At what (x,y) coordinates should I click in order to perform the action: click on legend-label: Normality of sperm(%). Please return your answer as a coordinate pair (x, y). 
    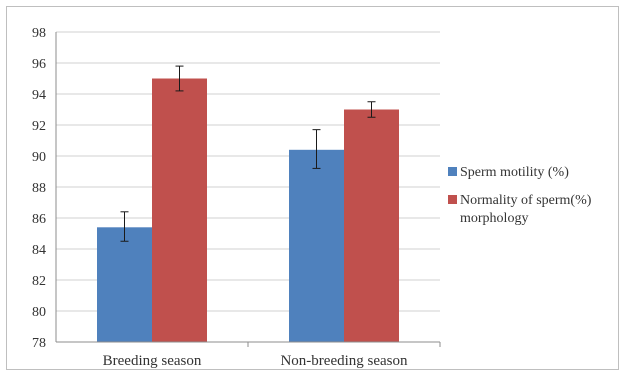
    Looking at the image, I should click on (526, 200).